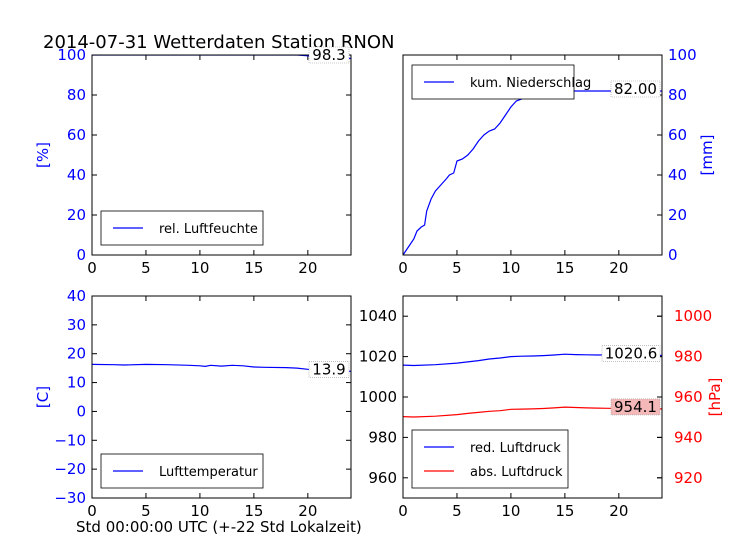 Image resolution: width=736 pixels, height=552 pixels. What do you see at coordinates (382, 478) in the screenshot?
I see `y-tick-label: 960` at bounding box center [382, 478].